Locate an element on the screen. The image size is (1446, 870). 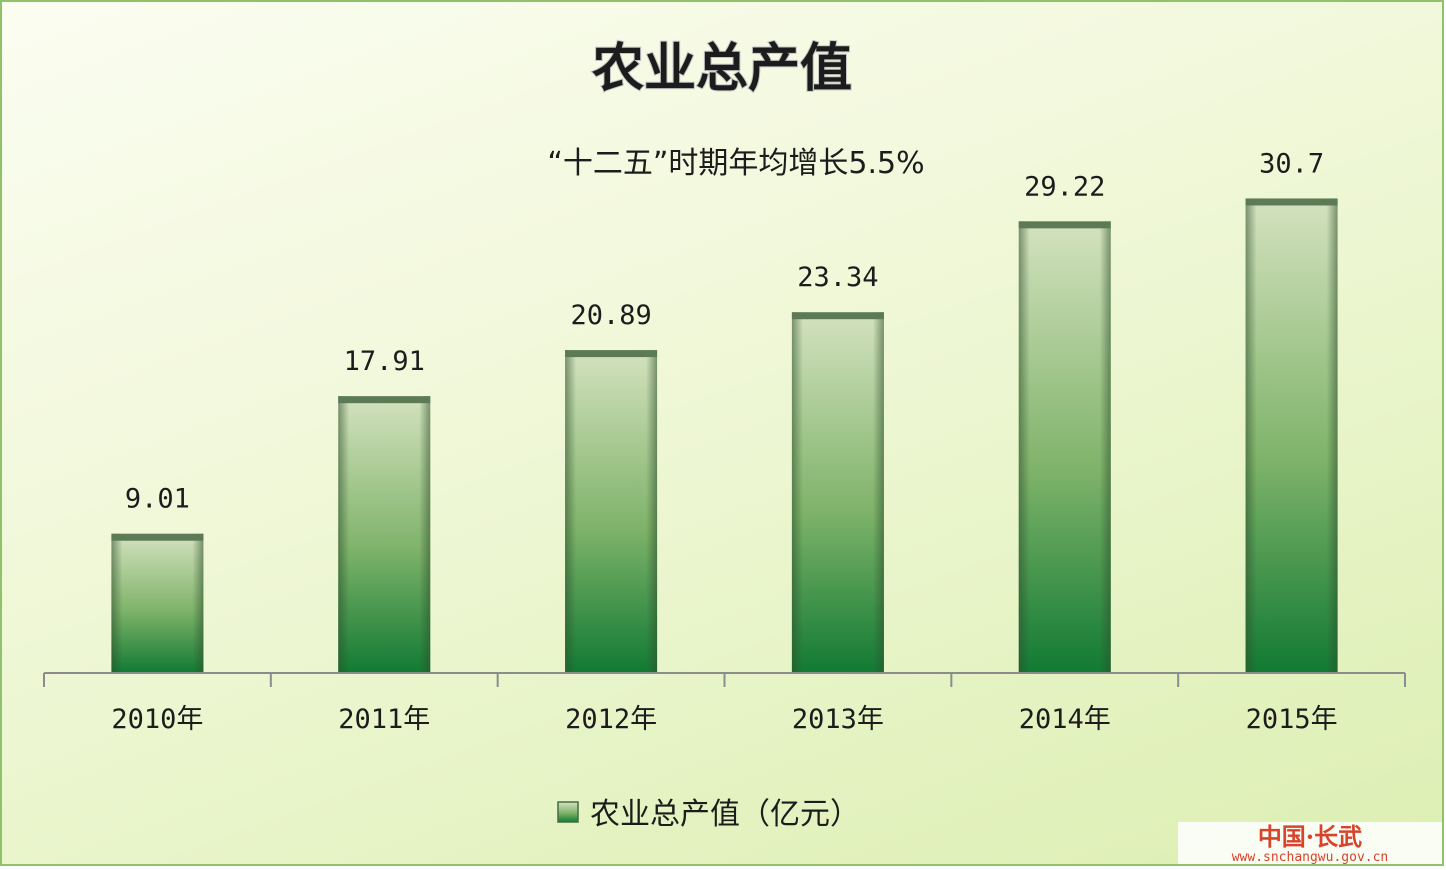
data-label: 17.91 is located at coordinates (384, 361).